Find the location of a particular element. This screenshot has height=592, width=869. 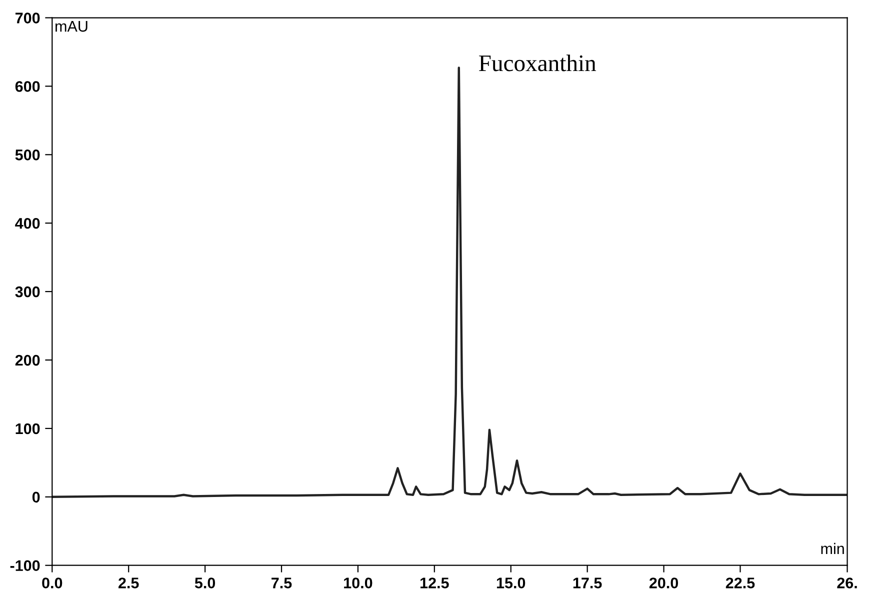

x-tick-label: 7.5 is located at coordinates (282, 583).